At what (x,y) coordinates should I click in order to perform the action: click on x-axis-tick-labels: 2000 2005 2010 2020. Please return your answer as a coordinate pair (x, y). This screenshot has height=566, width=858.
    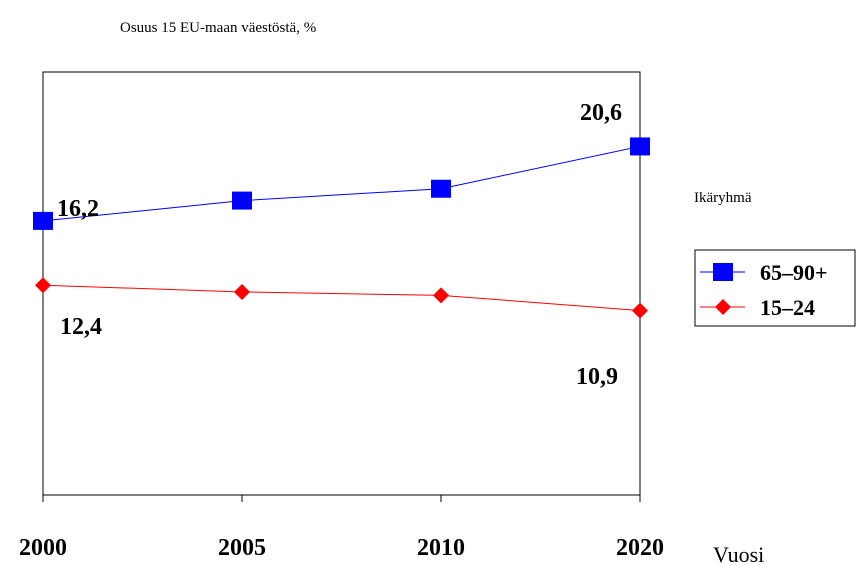
    Looking at the image, I should click on (341, 548).